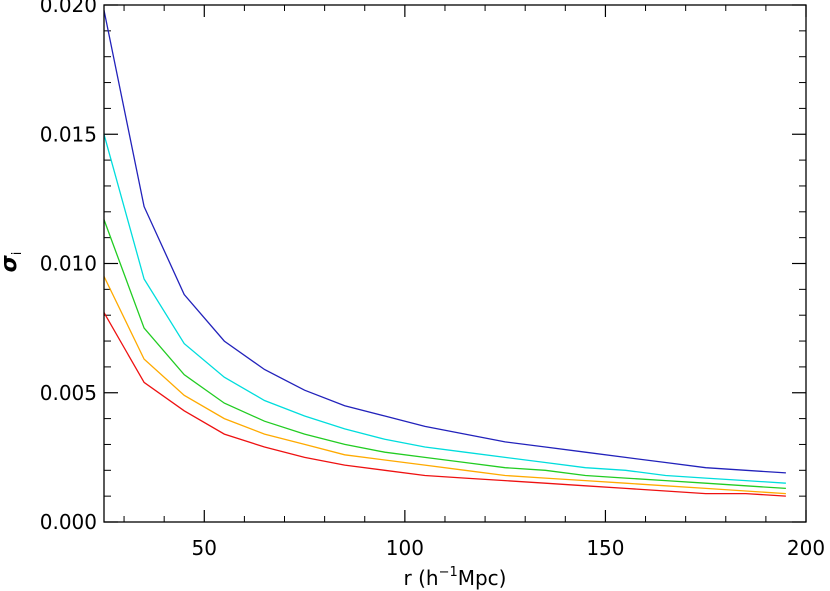 The image size is (830, 591). What do you see at coordinates (405, 548) in the screenshot?
I see `x-tick-label: 100` at bounding box center [405, 548].